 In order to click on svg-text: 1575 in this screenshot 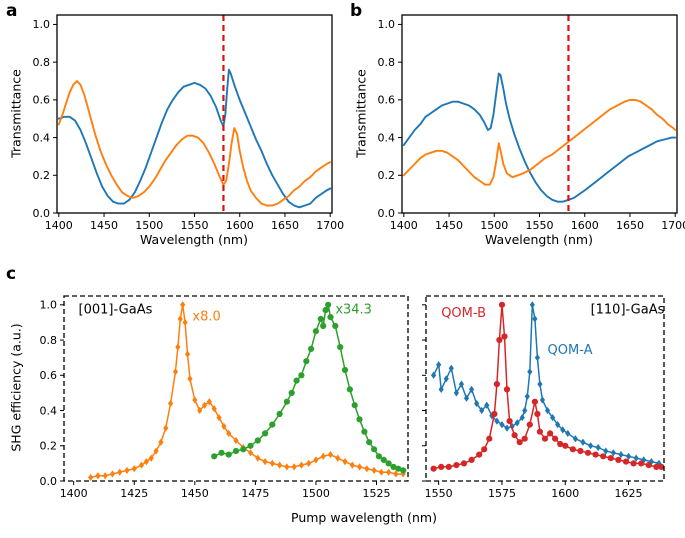, I will do `click(502, 493)`.